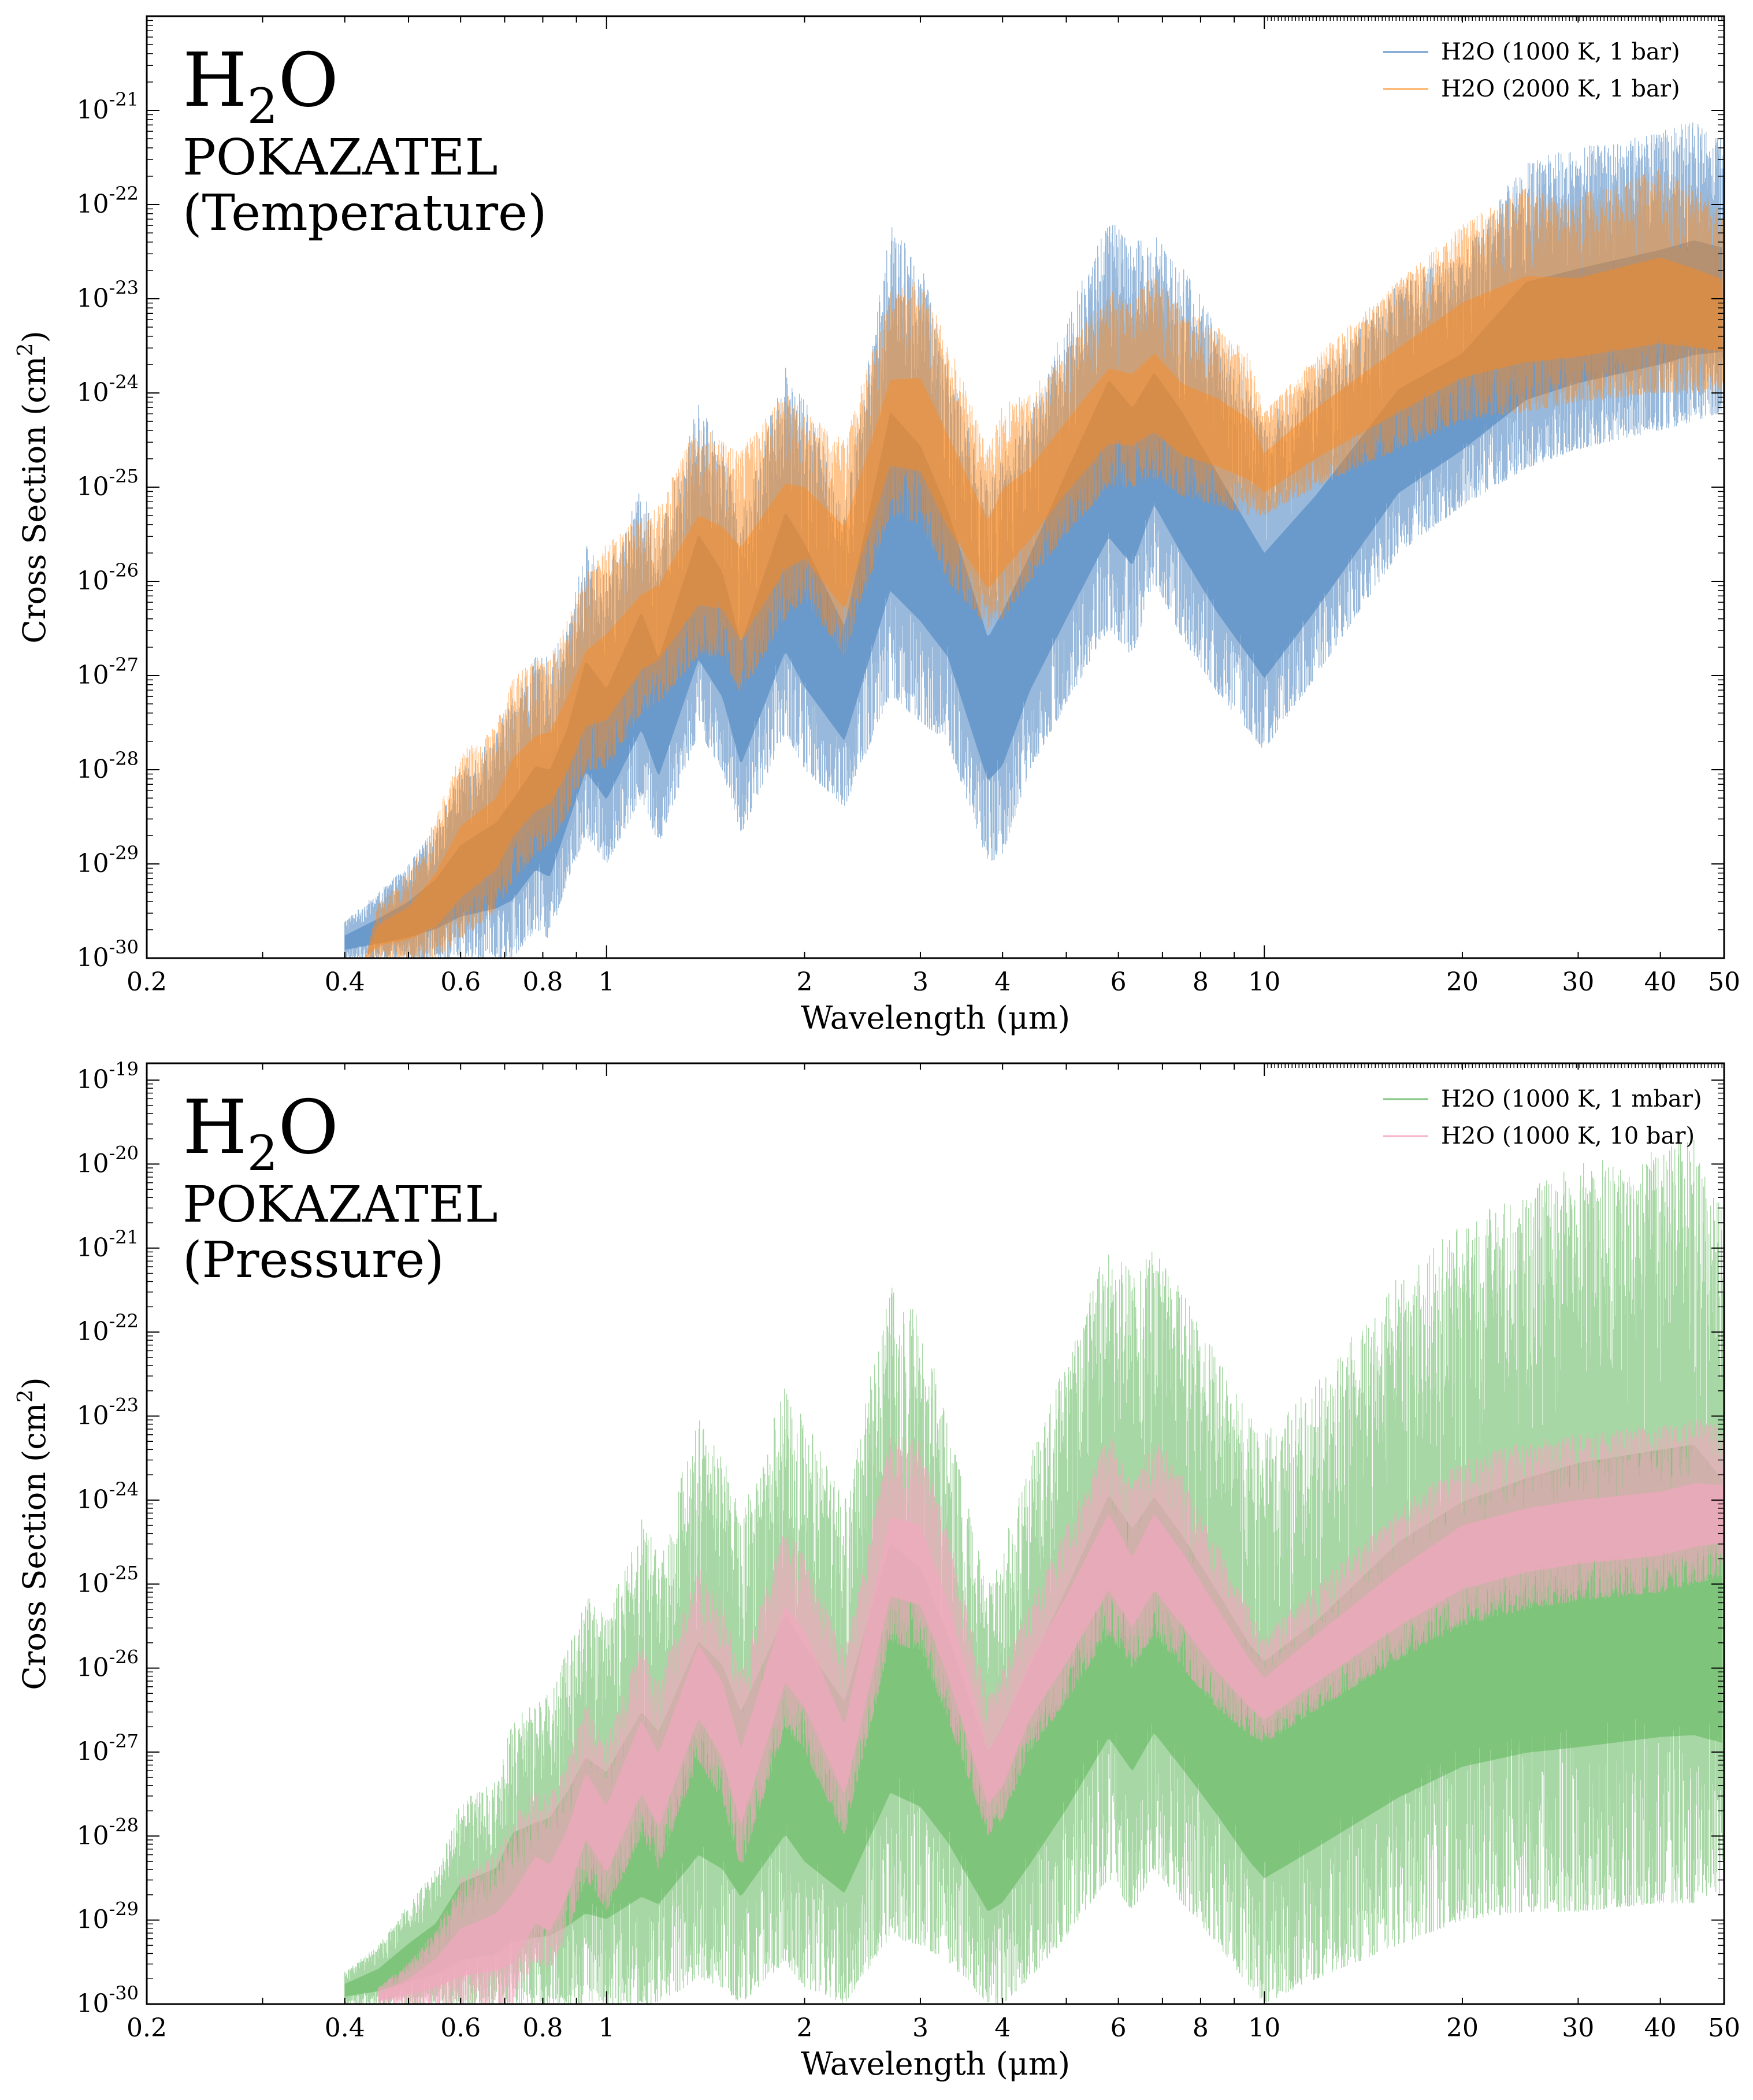 This screenshot has width=1753, height=2100. I want to click on y-tick-exponent: -30, so click(124, 947).